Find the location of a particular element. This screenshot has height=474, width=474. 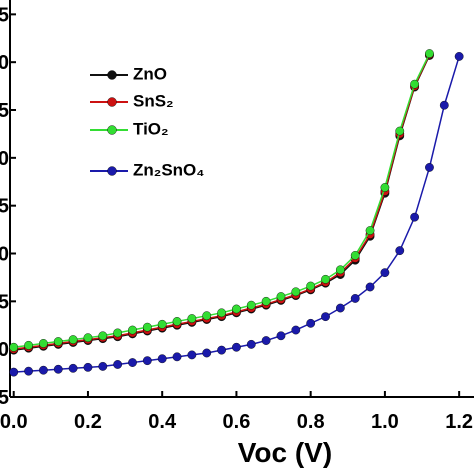

legend-label: ZnO is located at coordinates (150, 73).